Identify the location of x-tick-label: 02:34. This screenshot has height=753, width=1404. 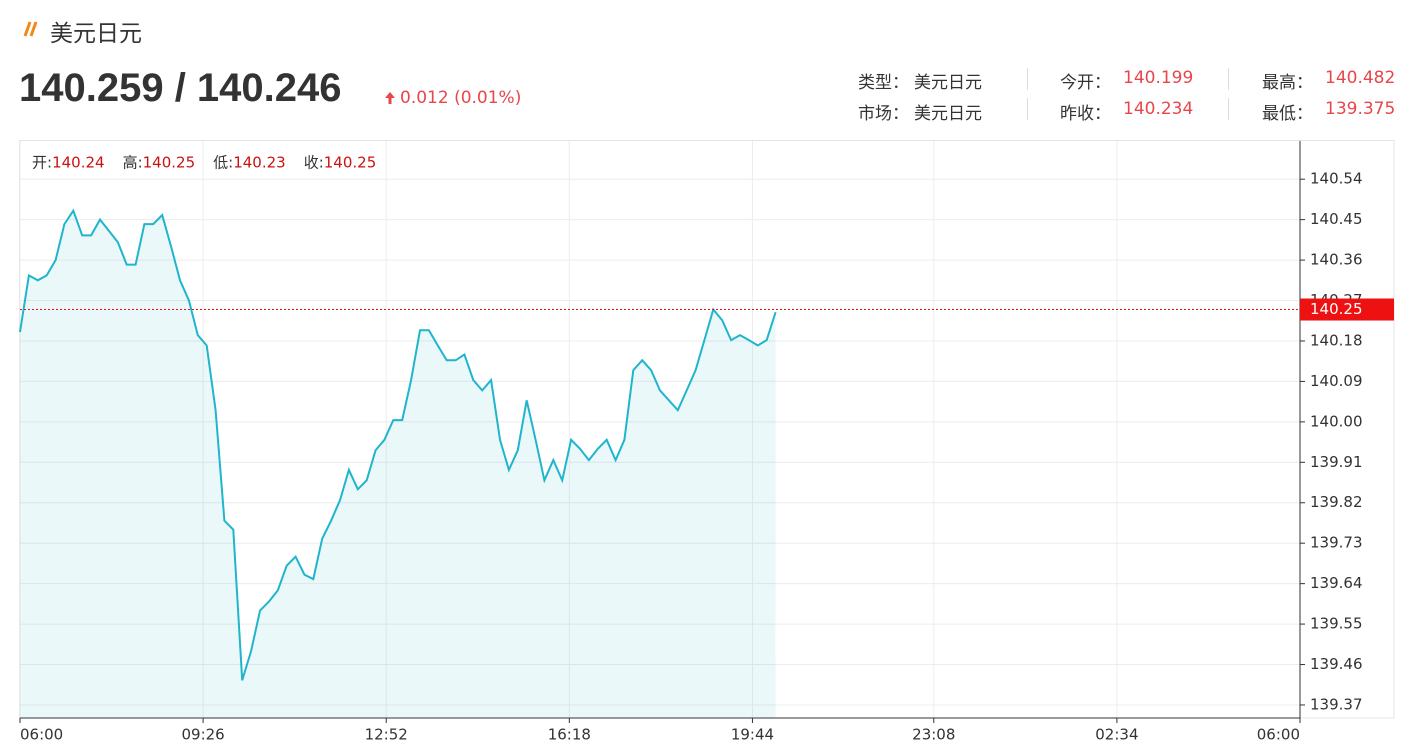
(1116, 735).